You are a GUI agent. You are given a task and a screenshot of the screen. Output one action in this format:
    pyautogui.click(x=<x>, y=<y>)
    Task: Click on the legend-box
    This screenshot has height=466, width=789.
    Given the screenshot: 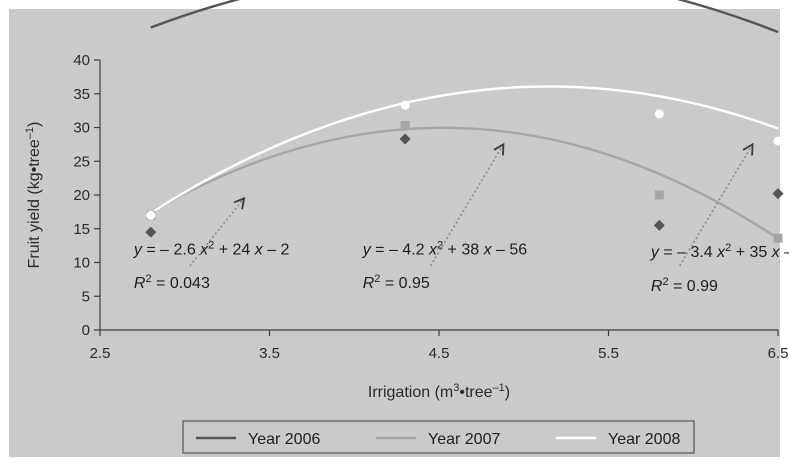 What is the action you would take?
    pyautogui.click(x=438, y=437)
    